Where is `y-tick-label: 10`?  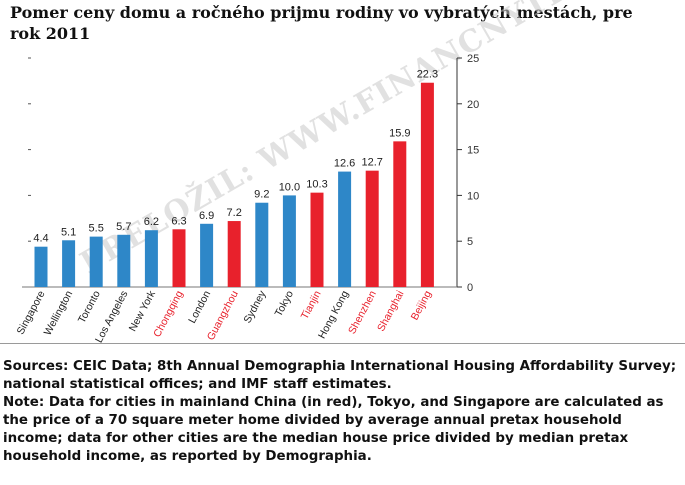
y-tick-label: 10 is located at coordinates (473, 196).